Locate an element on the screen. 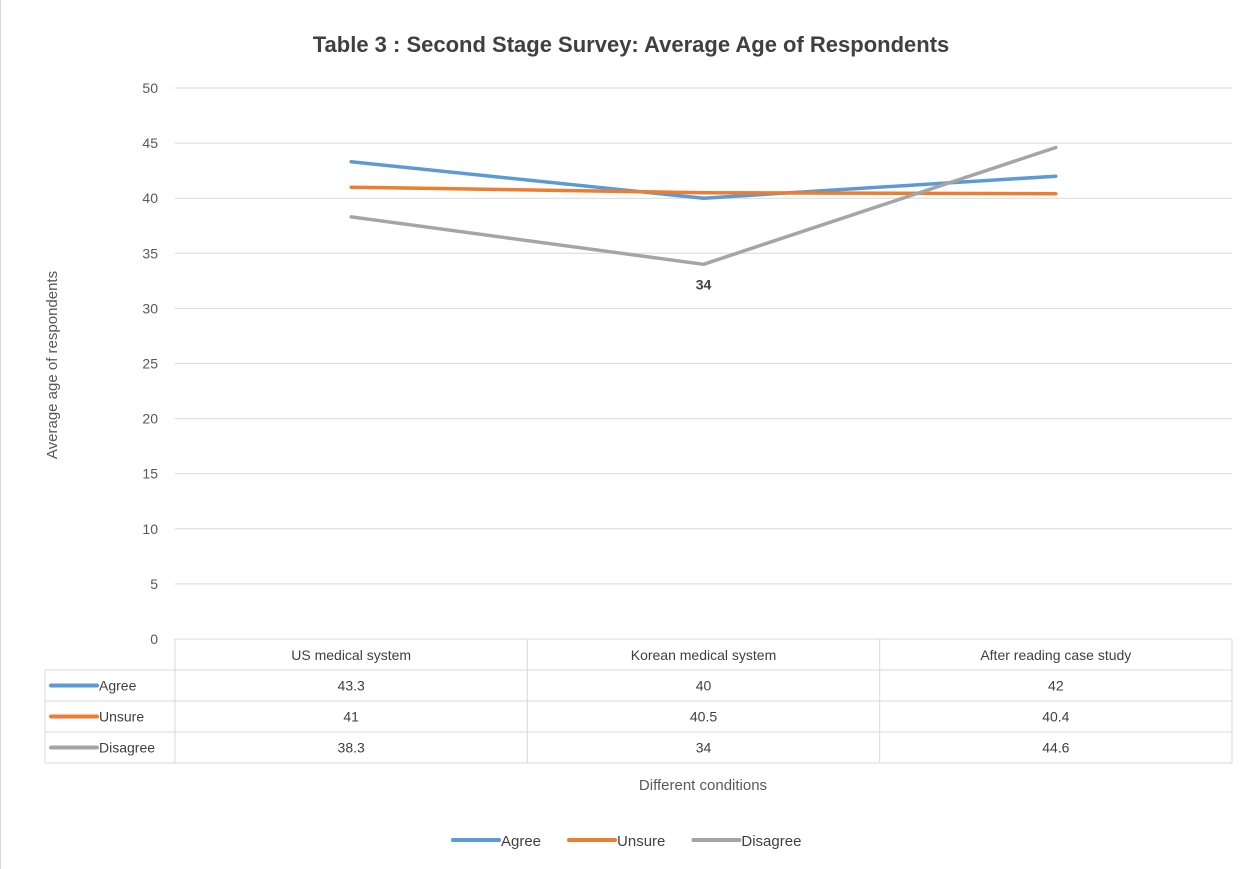 The height and width of the screenshot is (869, 1253). y-tick-label: 15 is located at coordinates (150, 474).